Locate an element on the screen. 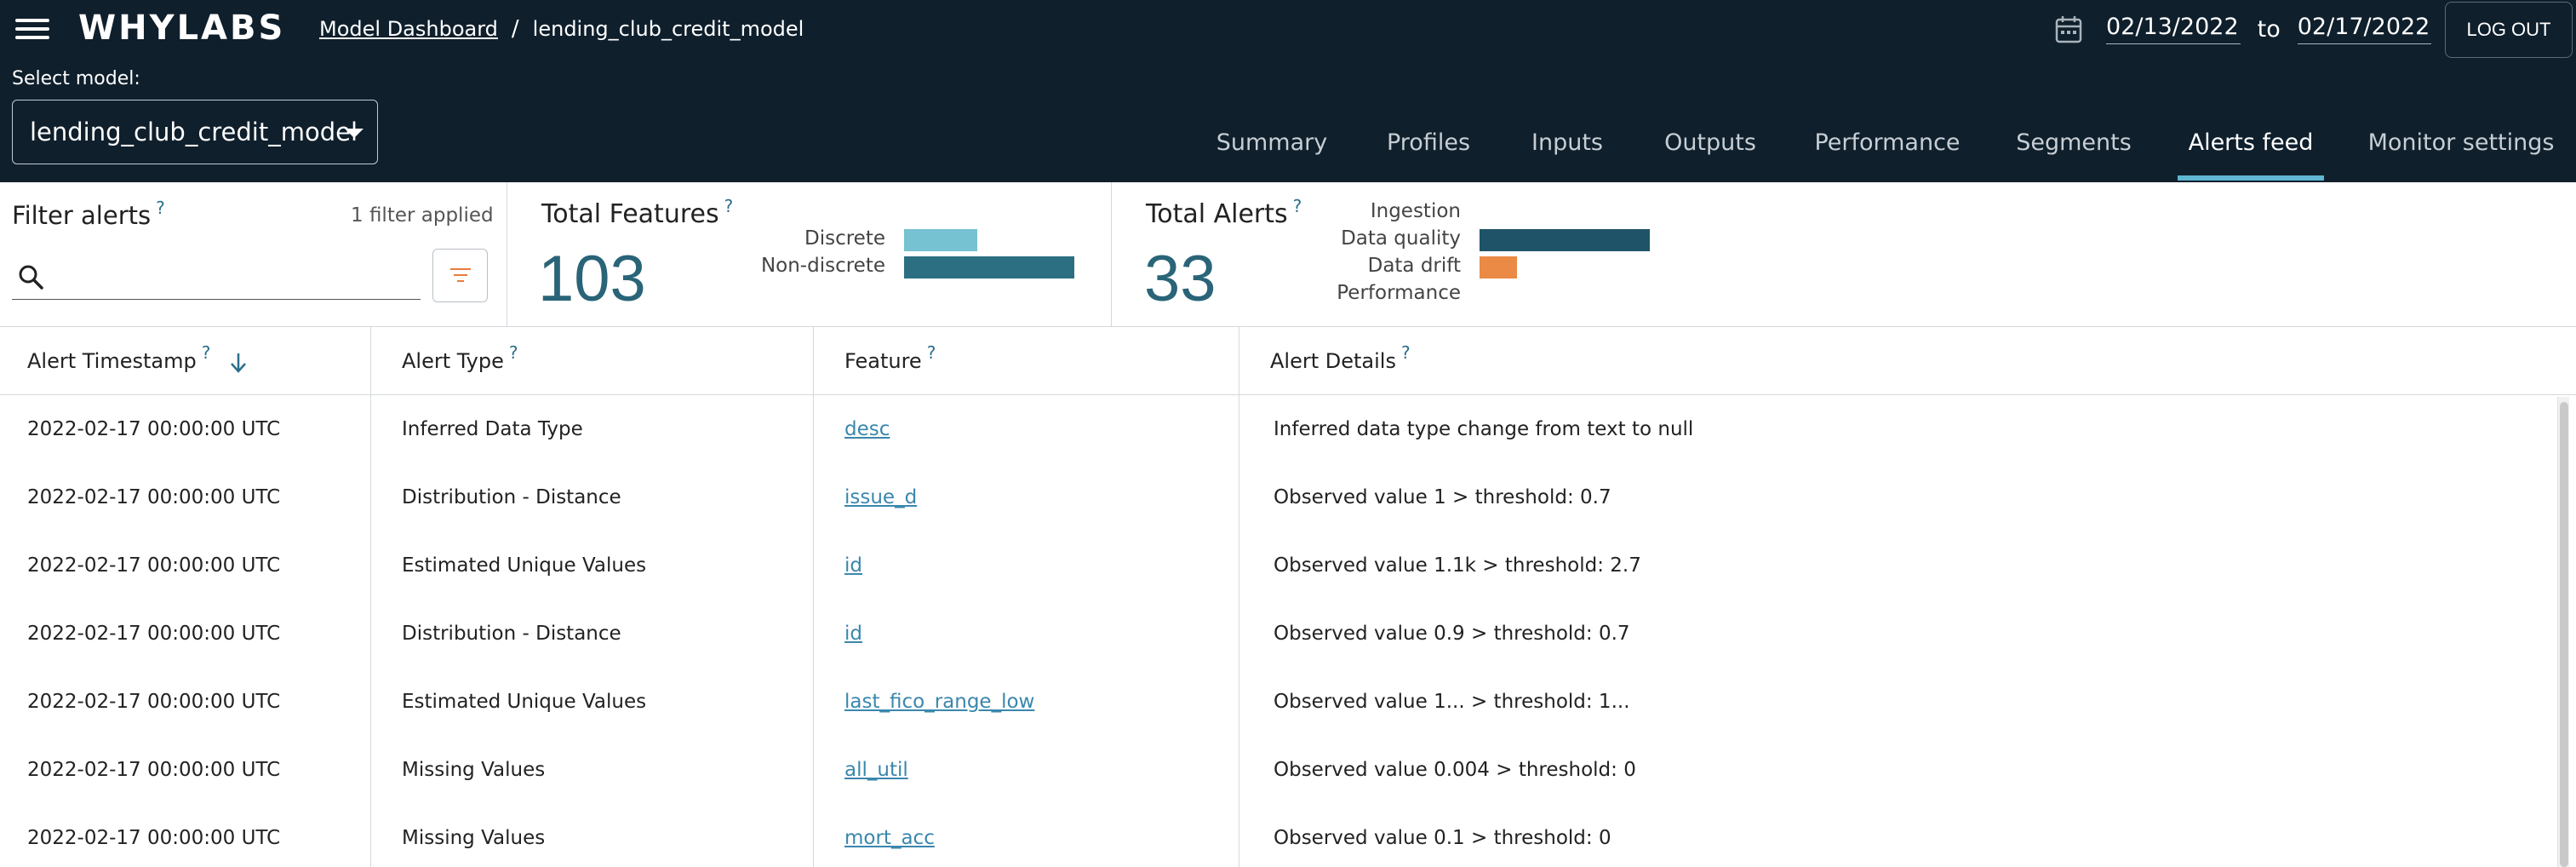 The image size is (2576, 867). column-header-alert-type: Alert Type? is located at coordinates (460, 361).